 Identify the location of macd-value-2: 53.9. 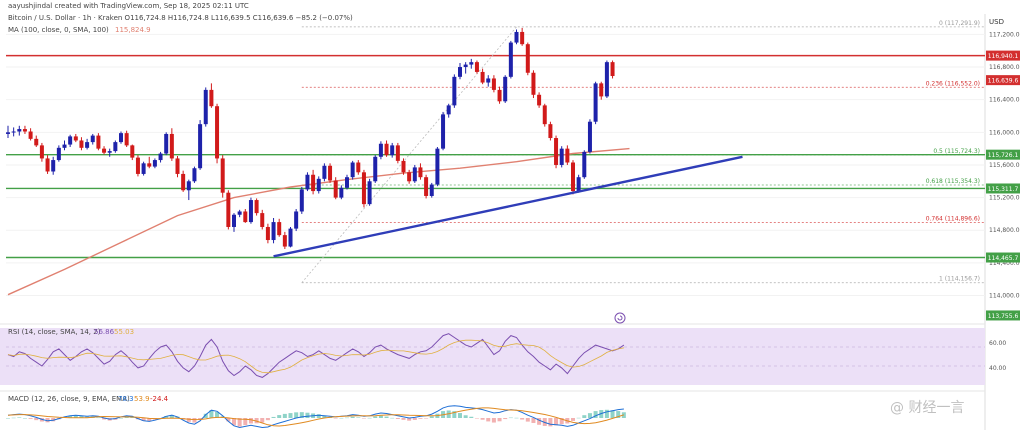
(142, 399).